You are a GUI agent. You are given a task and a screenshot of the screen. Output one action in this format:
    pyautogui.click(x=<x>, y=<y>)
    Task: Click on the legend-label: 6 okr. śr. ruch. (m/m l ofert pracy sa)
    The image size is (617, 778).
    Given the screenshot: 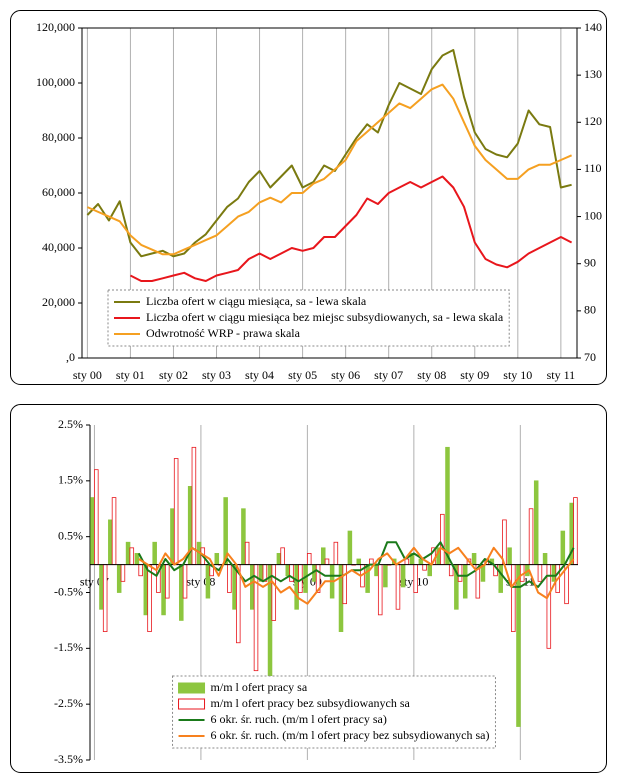 What is the action you would take?
    pyautogui.click(x=299, y=719)
    